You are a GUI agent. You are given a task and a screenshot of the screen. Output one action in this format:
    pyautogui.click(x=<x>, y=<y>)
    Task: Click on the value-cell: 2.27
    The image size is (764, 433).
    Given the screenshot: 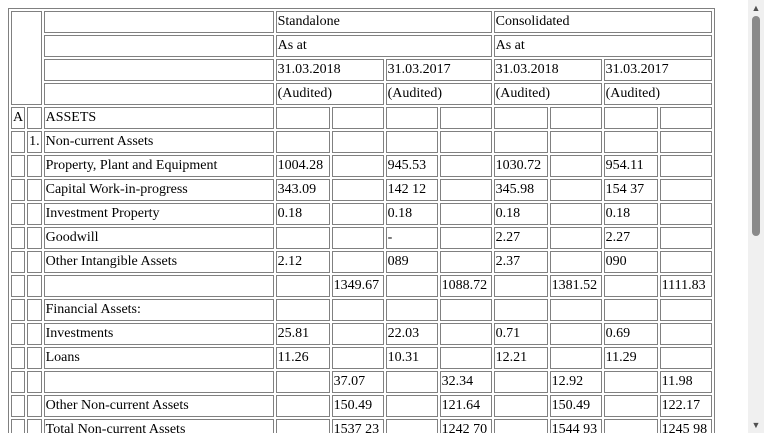 What is the action you would take?
    pyautogui.click(x=520, y=238)
    